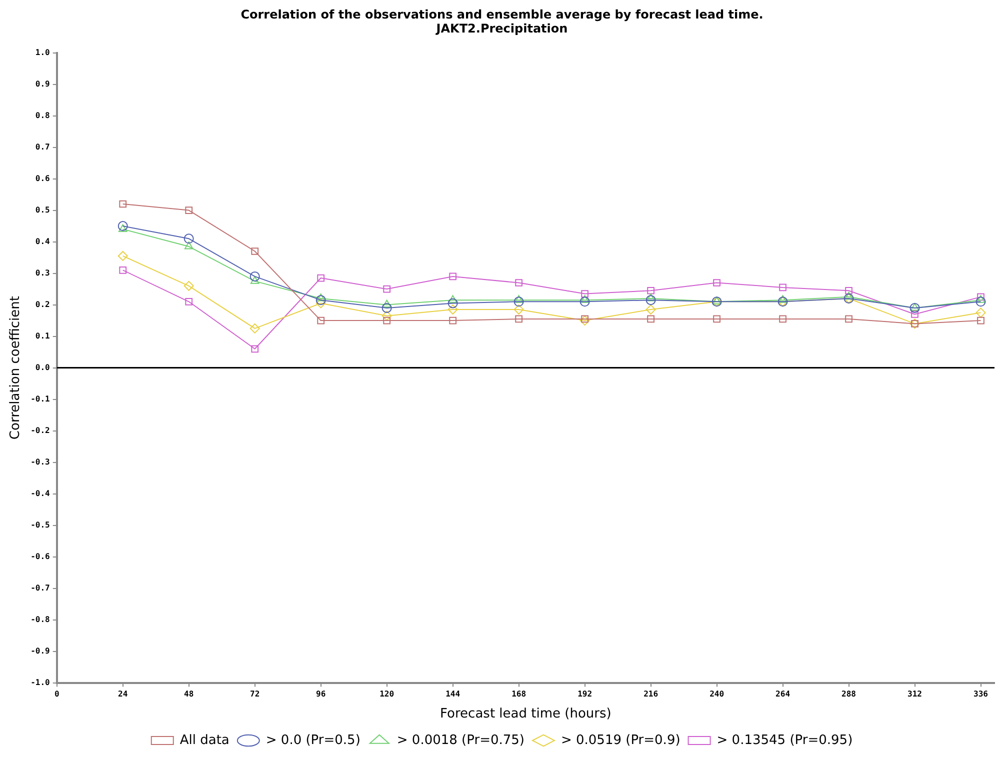 The height and width of the screenshot is (763, 1000). Describe the element at coordinates (40, 430) in the screenshot. I see `y-tick-label: -0.2` at that location.